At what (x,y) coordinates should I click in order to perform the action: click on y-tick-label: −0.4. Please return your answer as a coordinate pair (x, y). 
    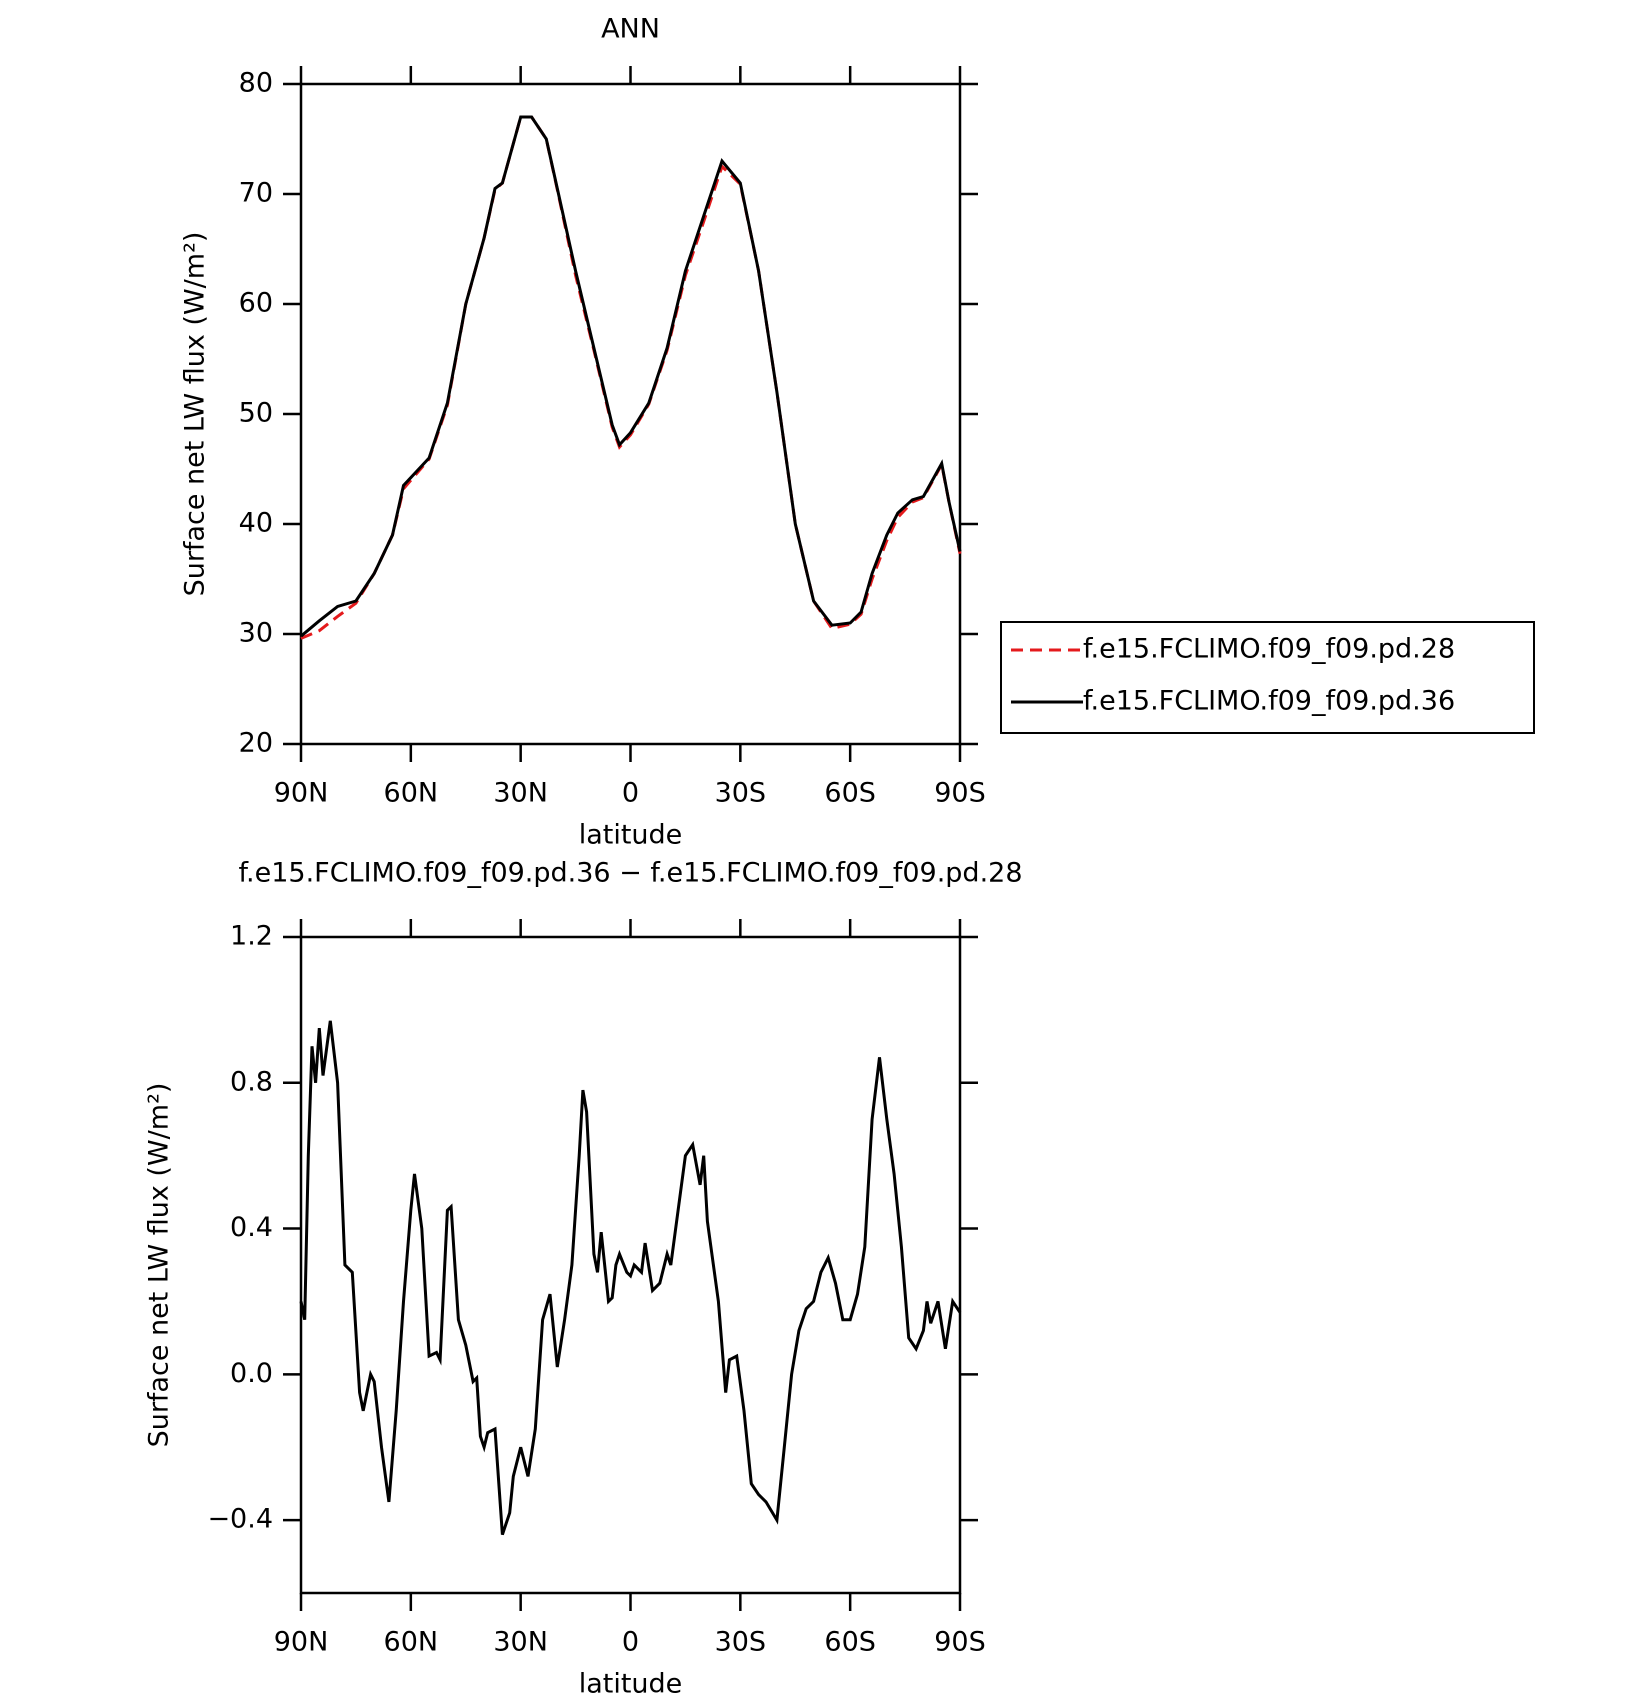
    Looking at the image, I should click on (240, 1519).